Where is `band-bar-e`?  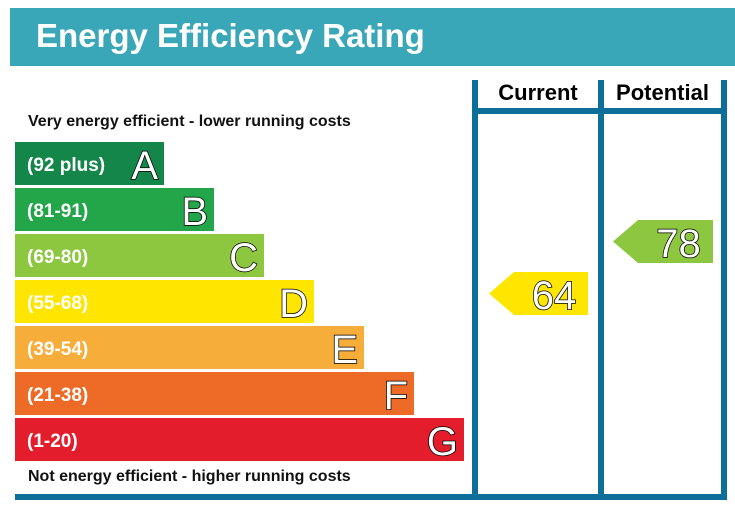
band-bar-e is located at coordinates (189, 347).